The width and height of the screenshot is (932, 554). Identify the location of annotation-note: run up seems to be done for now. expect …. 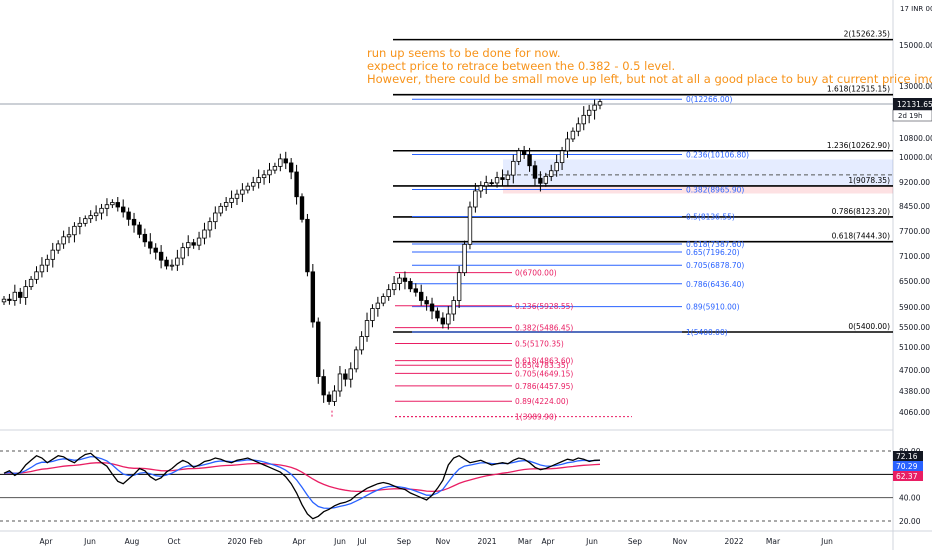
(649, 66).